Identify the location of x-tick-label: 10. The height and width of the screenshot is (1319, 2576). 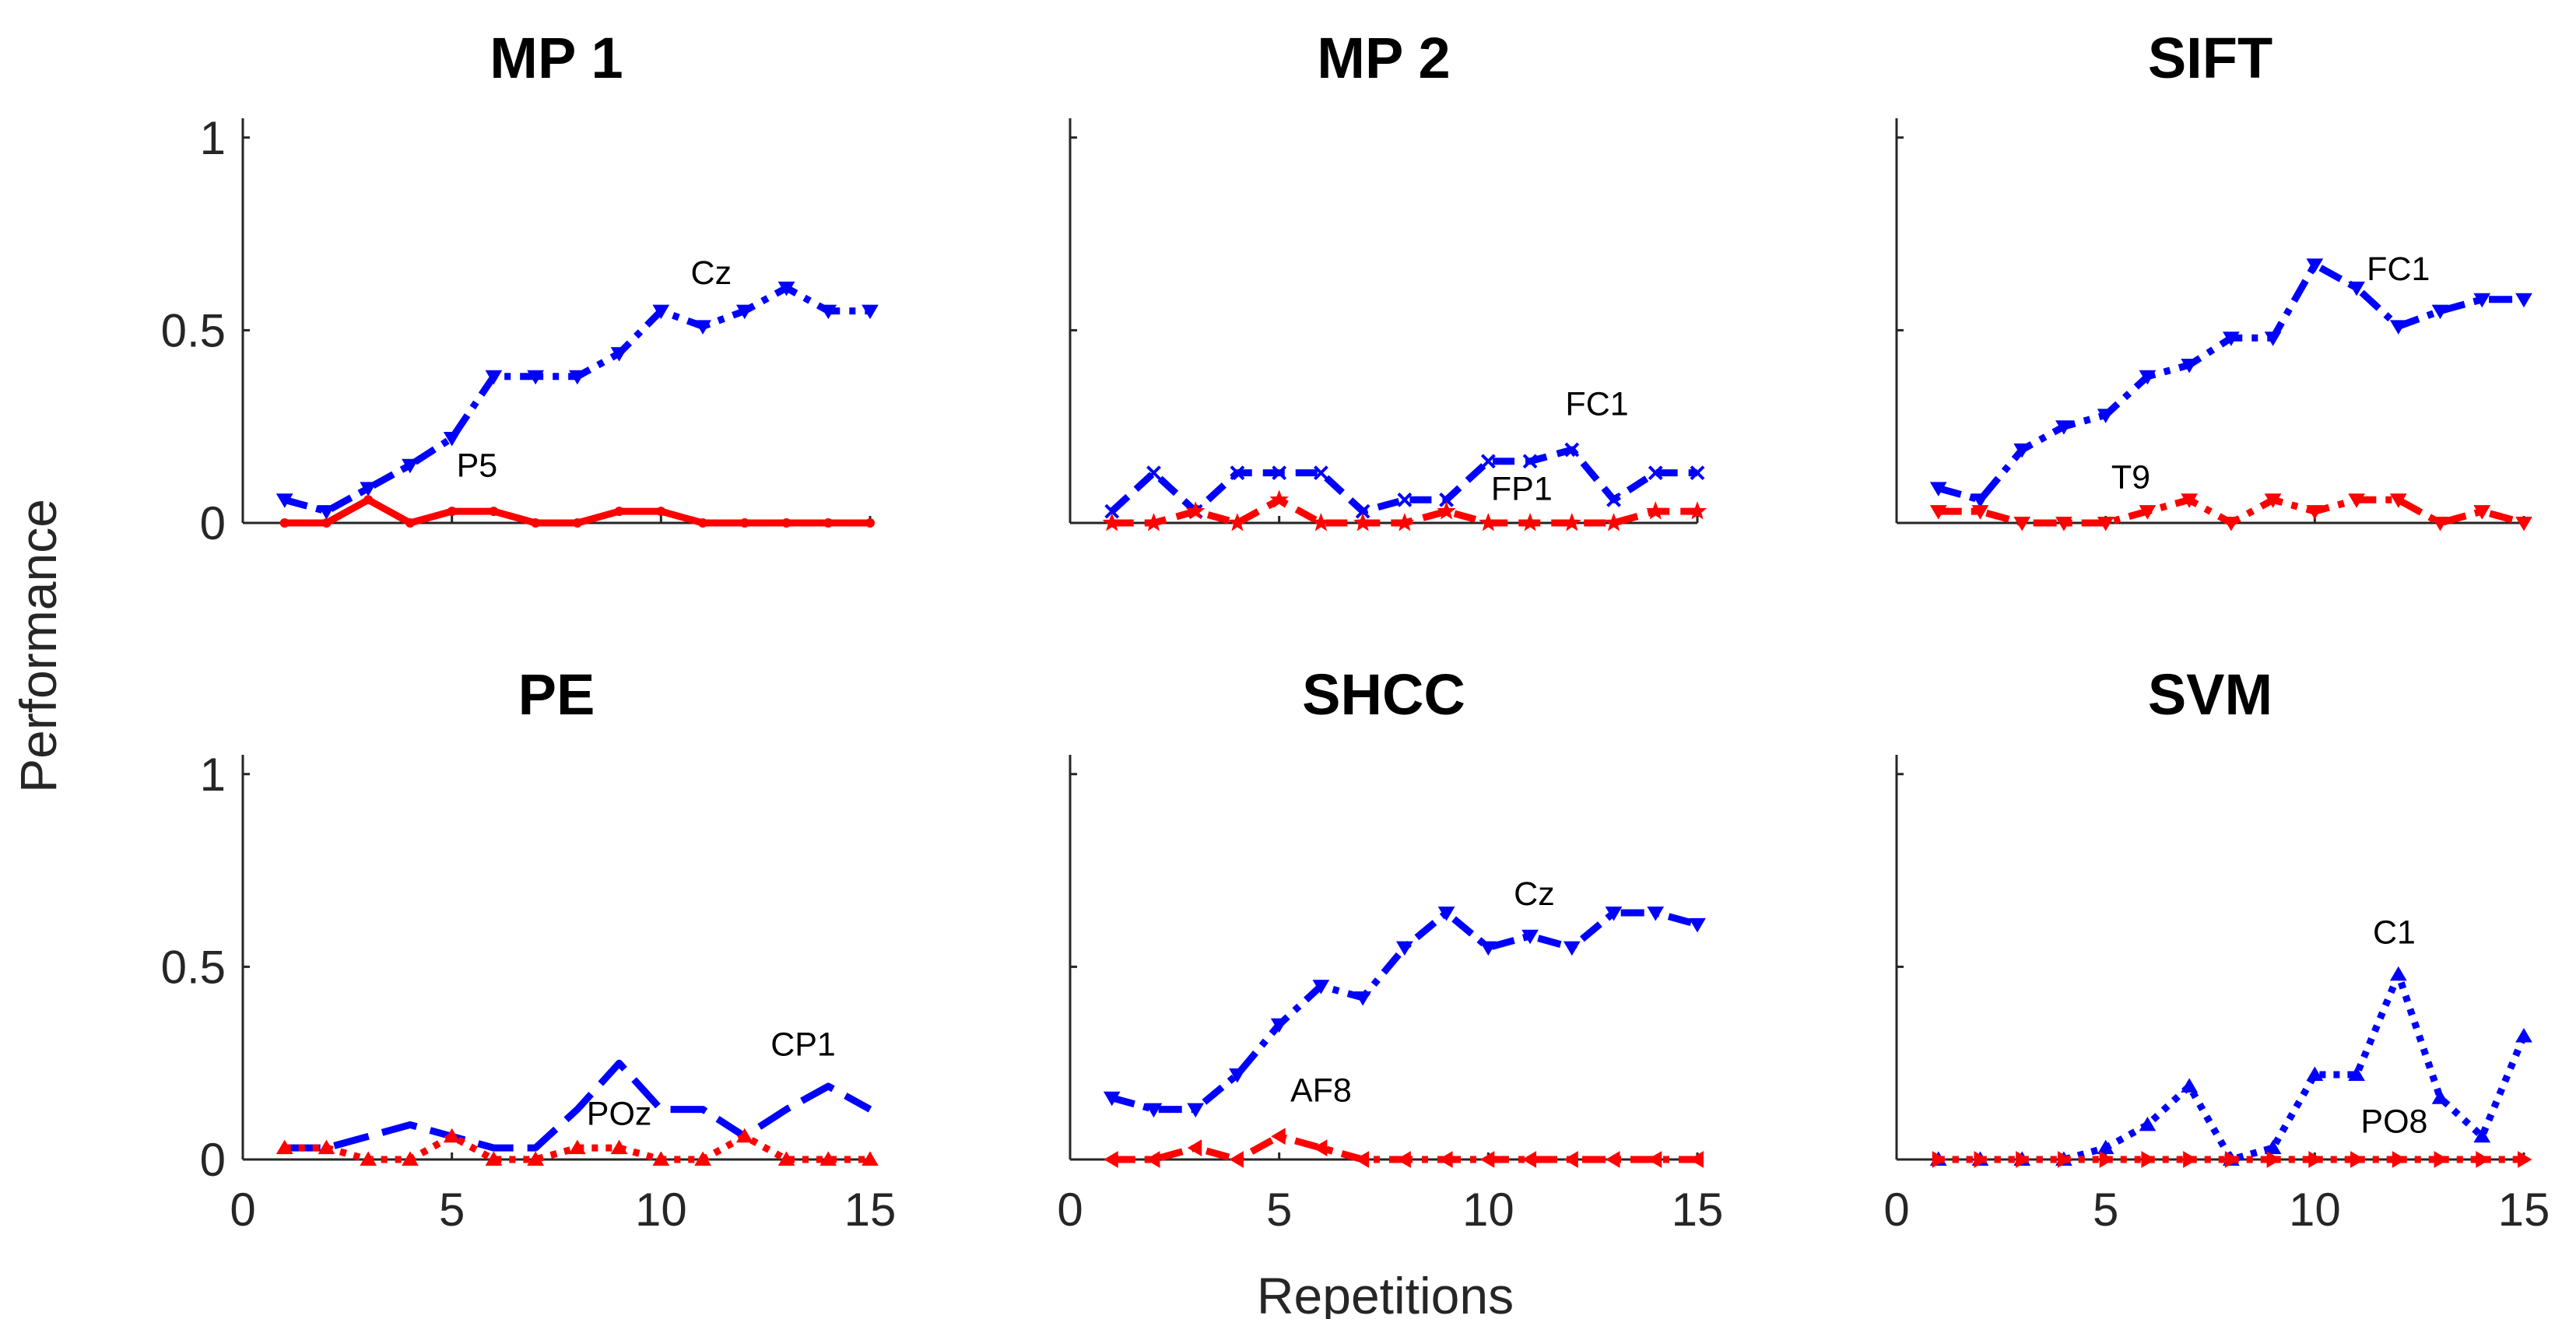
(1488, 1210).